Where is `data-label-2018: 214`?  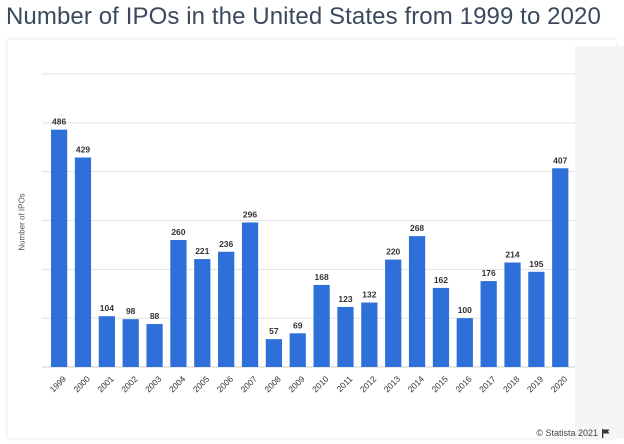
data-label-2018: 214 is located at coordinates (512, 255).